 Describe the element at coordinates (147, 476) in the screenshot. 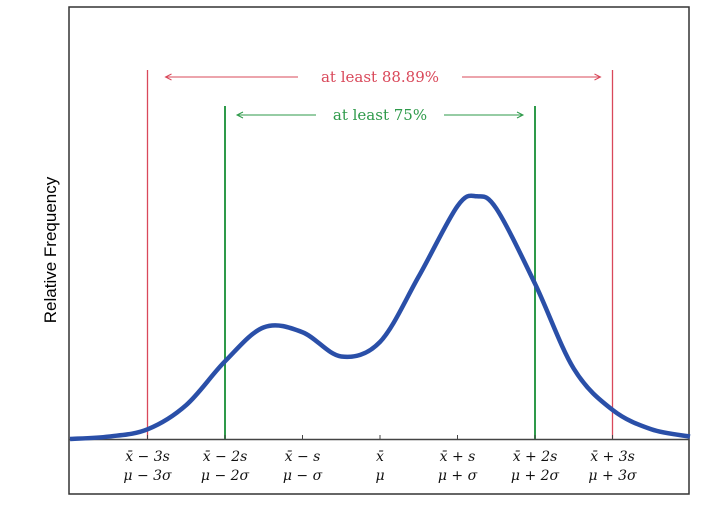

I see `x-tick-label-population: μ − 3σ` at that location.